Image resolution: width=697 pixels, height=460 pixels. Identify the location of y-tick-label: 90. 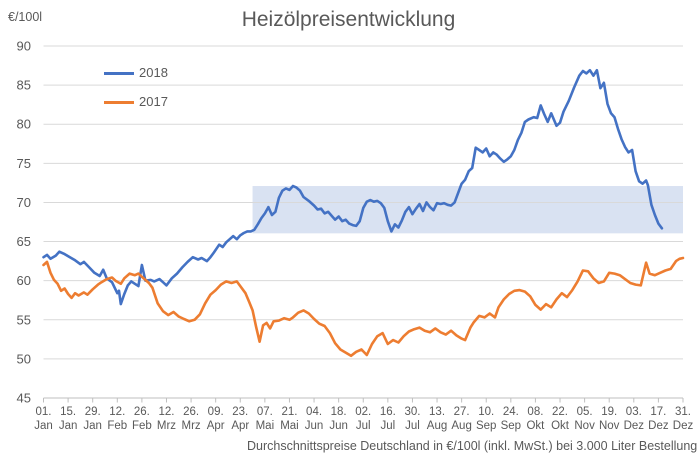
(24, 46).